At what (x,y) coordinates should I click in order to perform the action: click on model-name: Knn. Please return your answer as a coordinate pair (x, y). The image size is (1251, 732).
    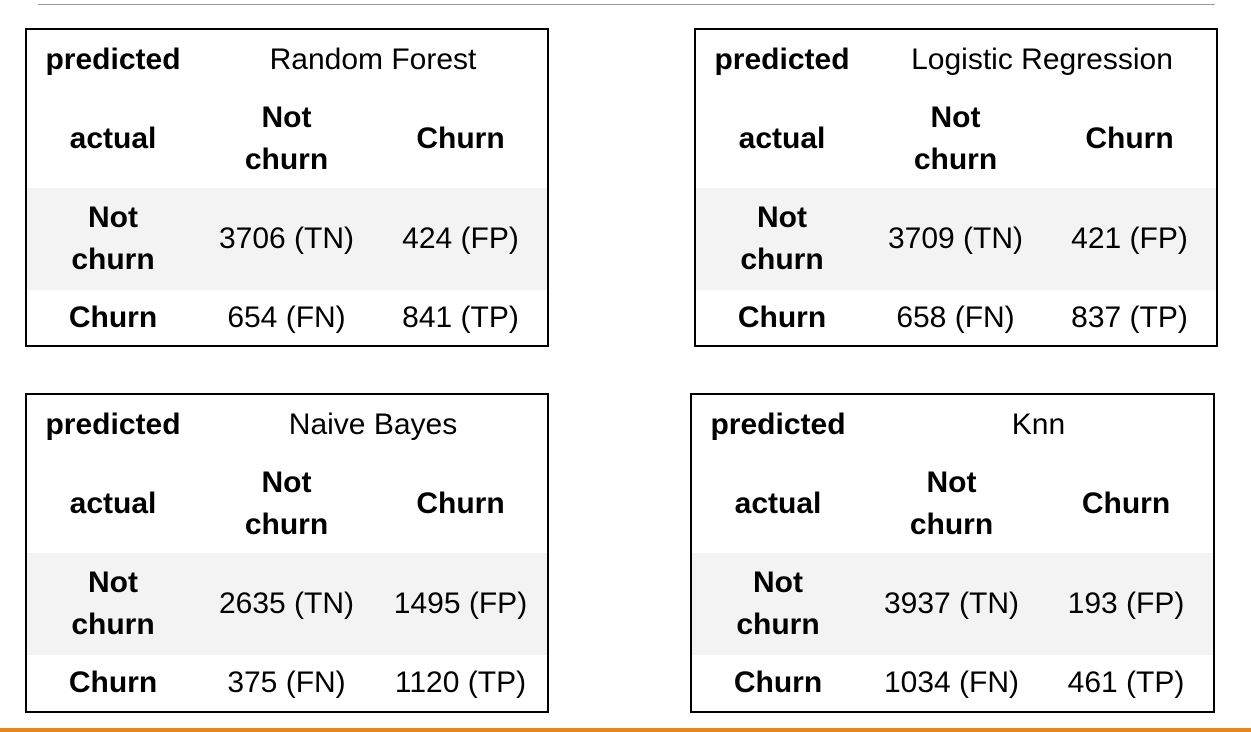
    Looking at the image, I should click on (1038, 424).